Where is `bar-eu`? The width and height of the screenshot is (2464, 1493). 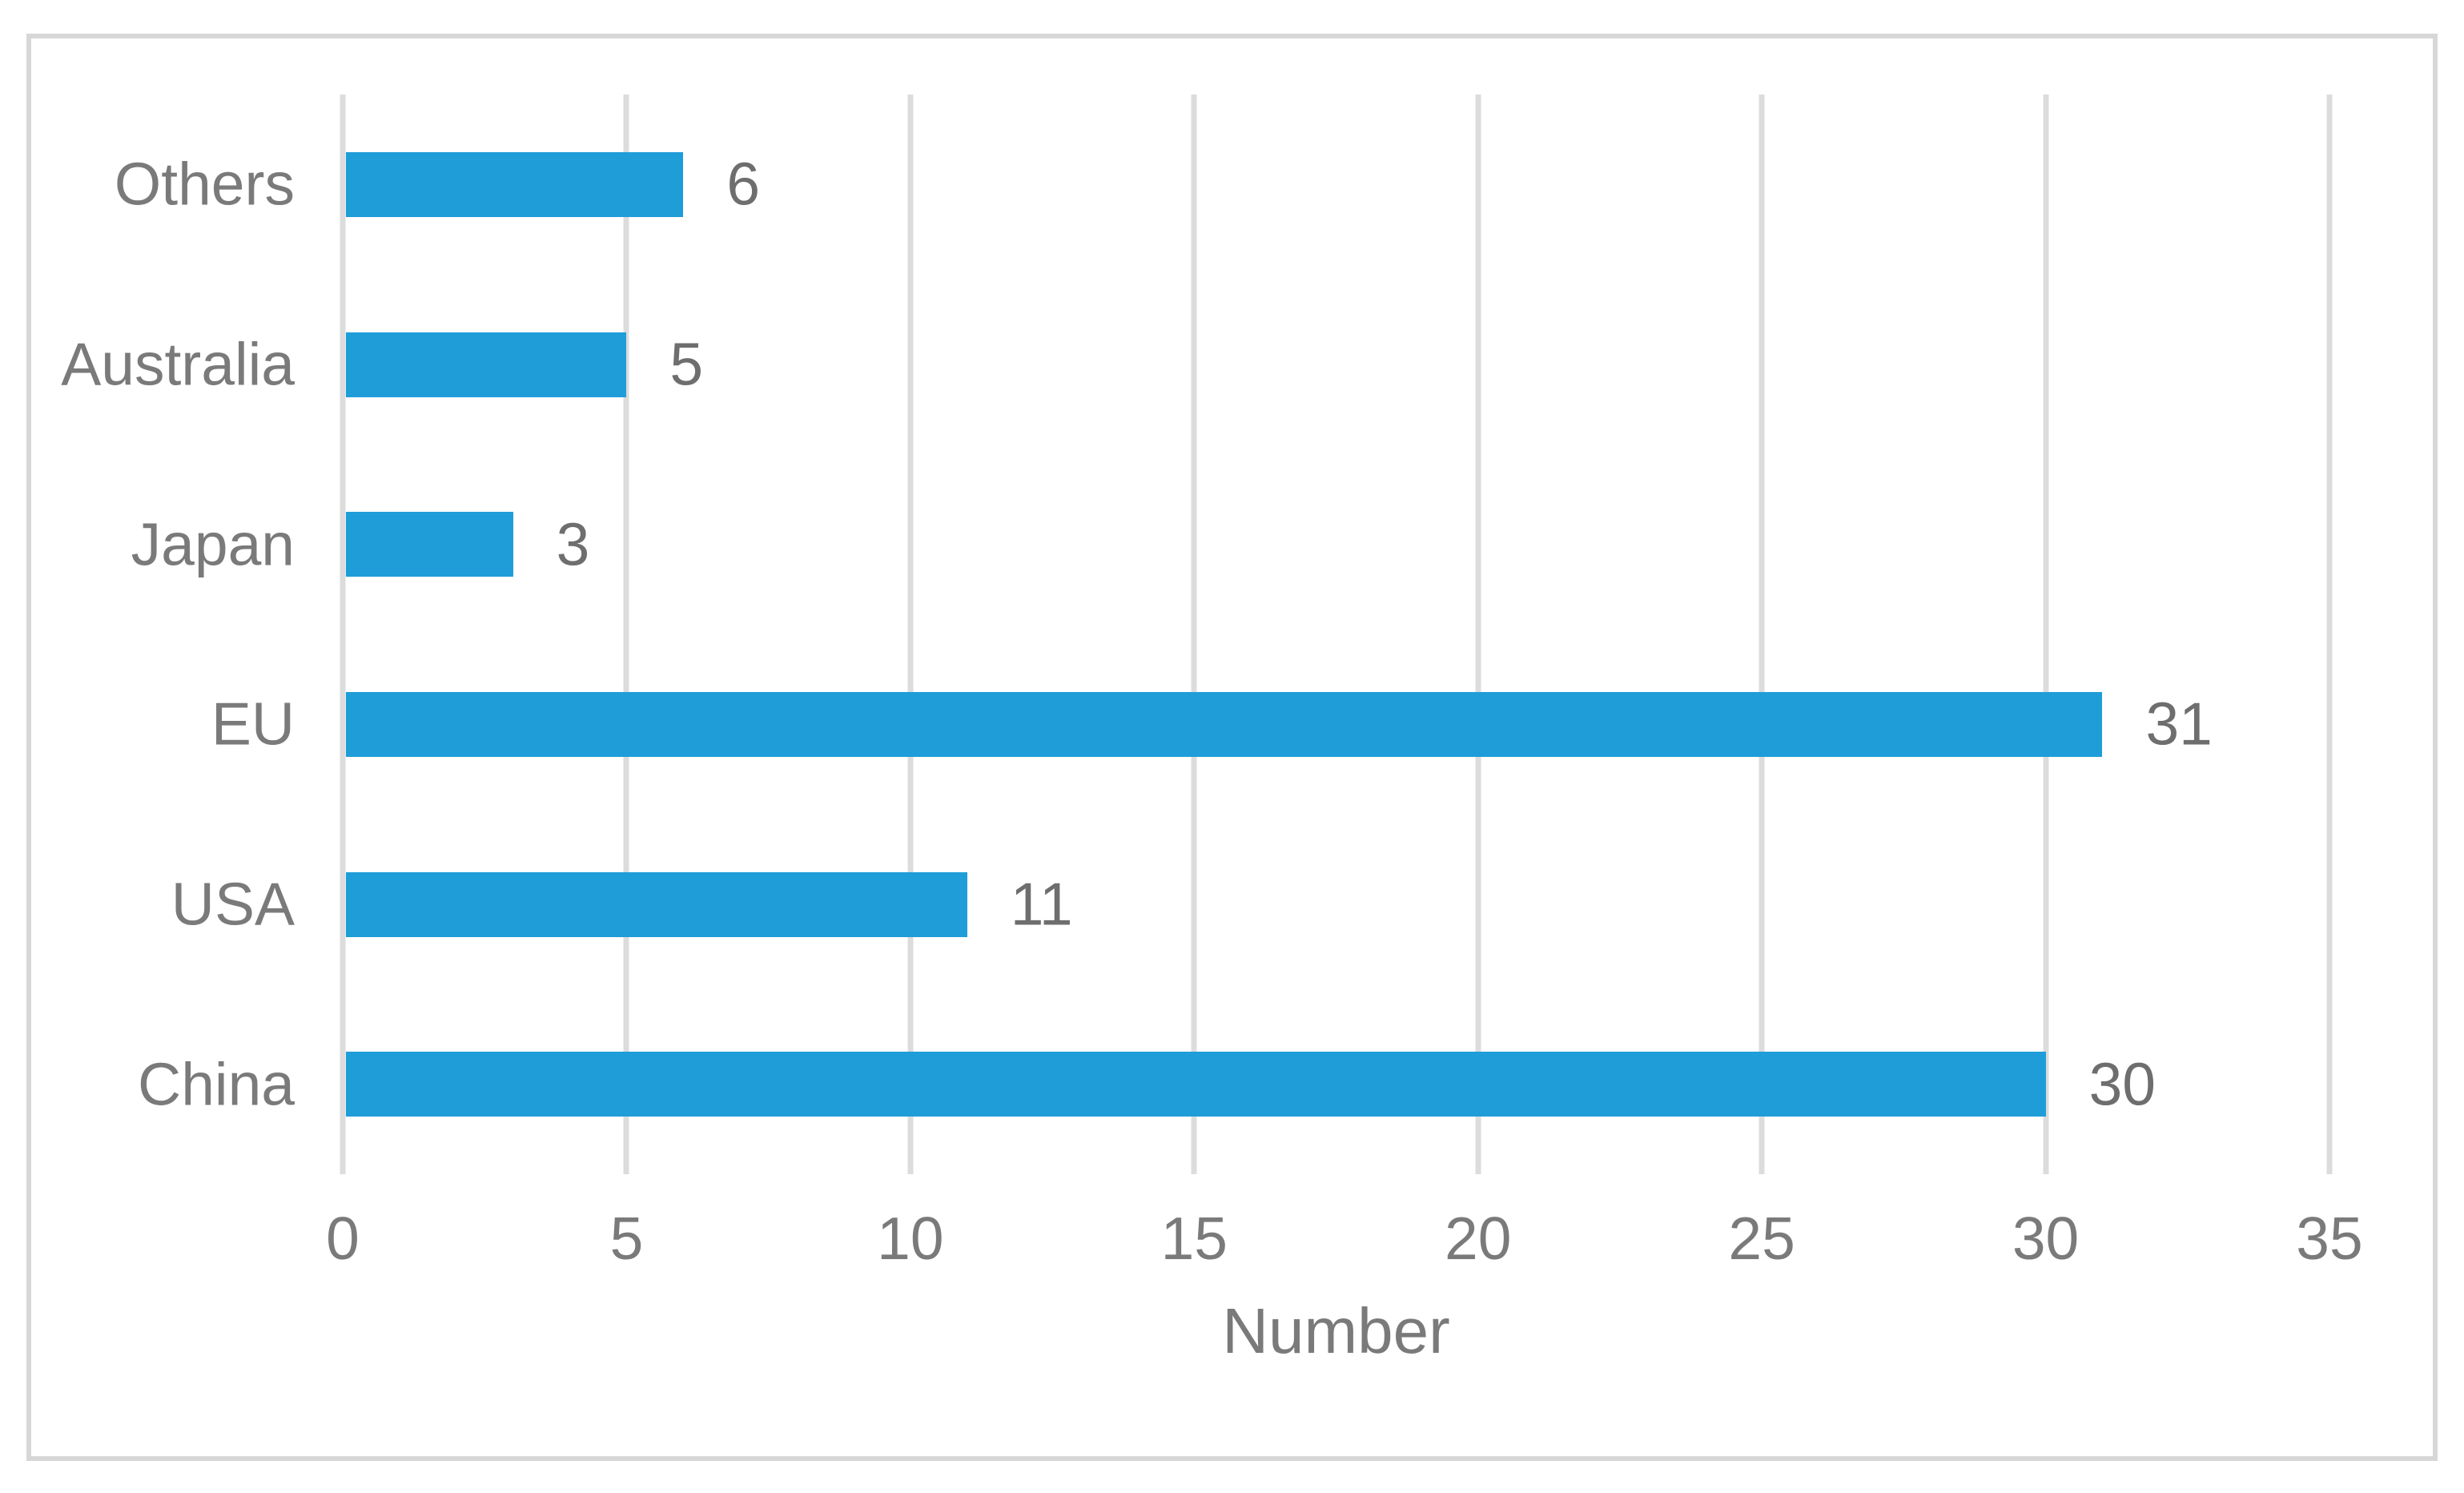 bar-eu is located at coordinates (1224, 724).